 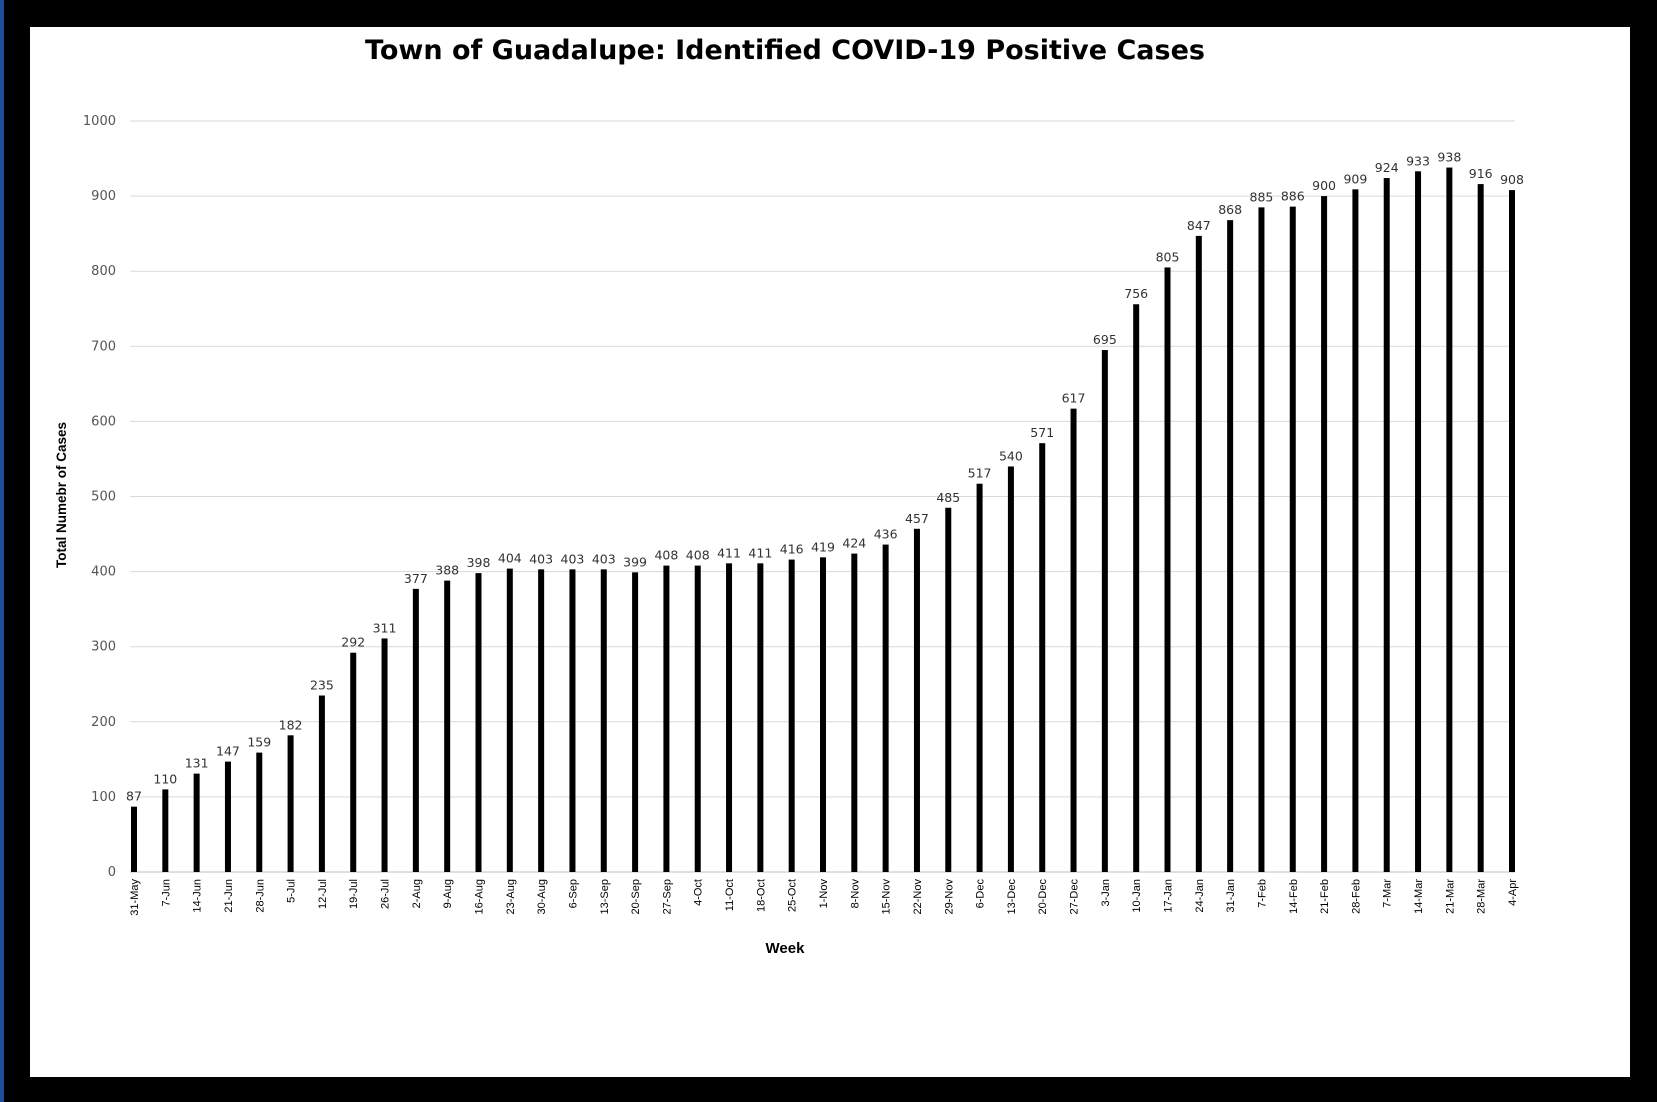 What do you see at coordinates (103, 346) in the screenshot?
I see `y-tick-label: 700` at bounding box center [103, 346].